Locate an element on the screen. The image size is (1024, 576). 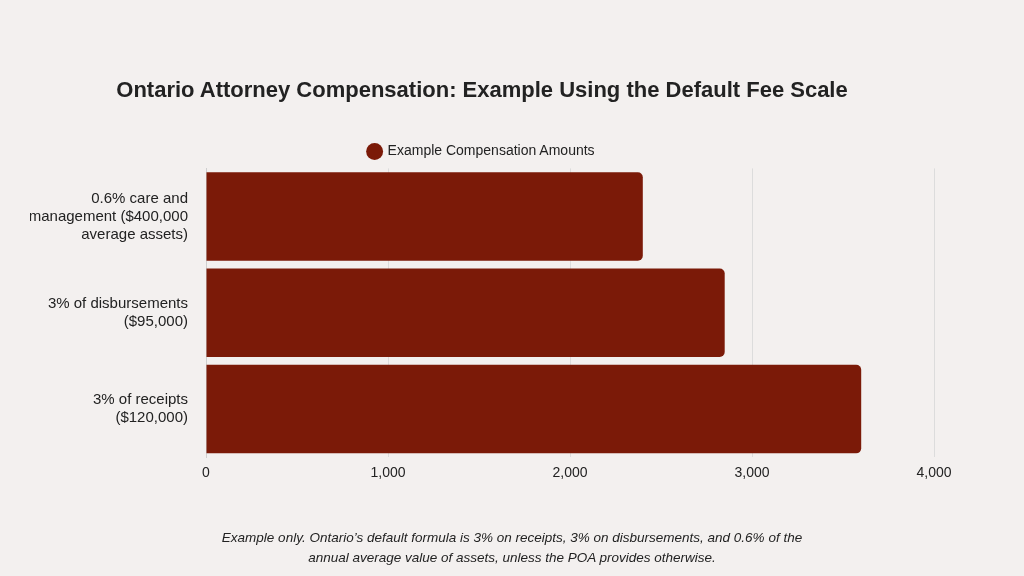
text: Example only. Ontario’s default formula is 3% on receipts, 3% on disbursements, and 0.6% of the annual average value of assets, unless the POA provides otherwise. is located at coordinates (512, 547).